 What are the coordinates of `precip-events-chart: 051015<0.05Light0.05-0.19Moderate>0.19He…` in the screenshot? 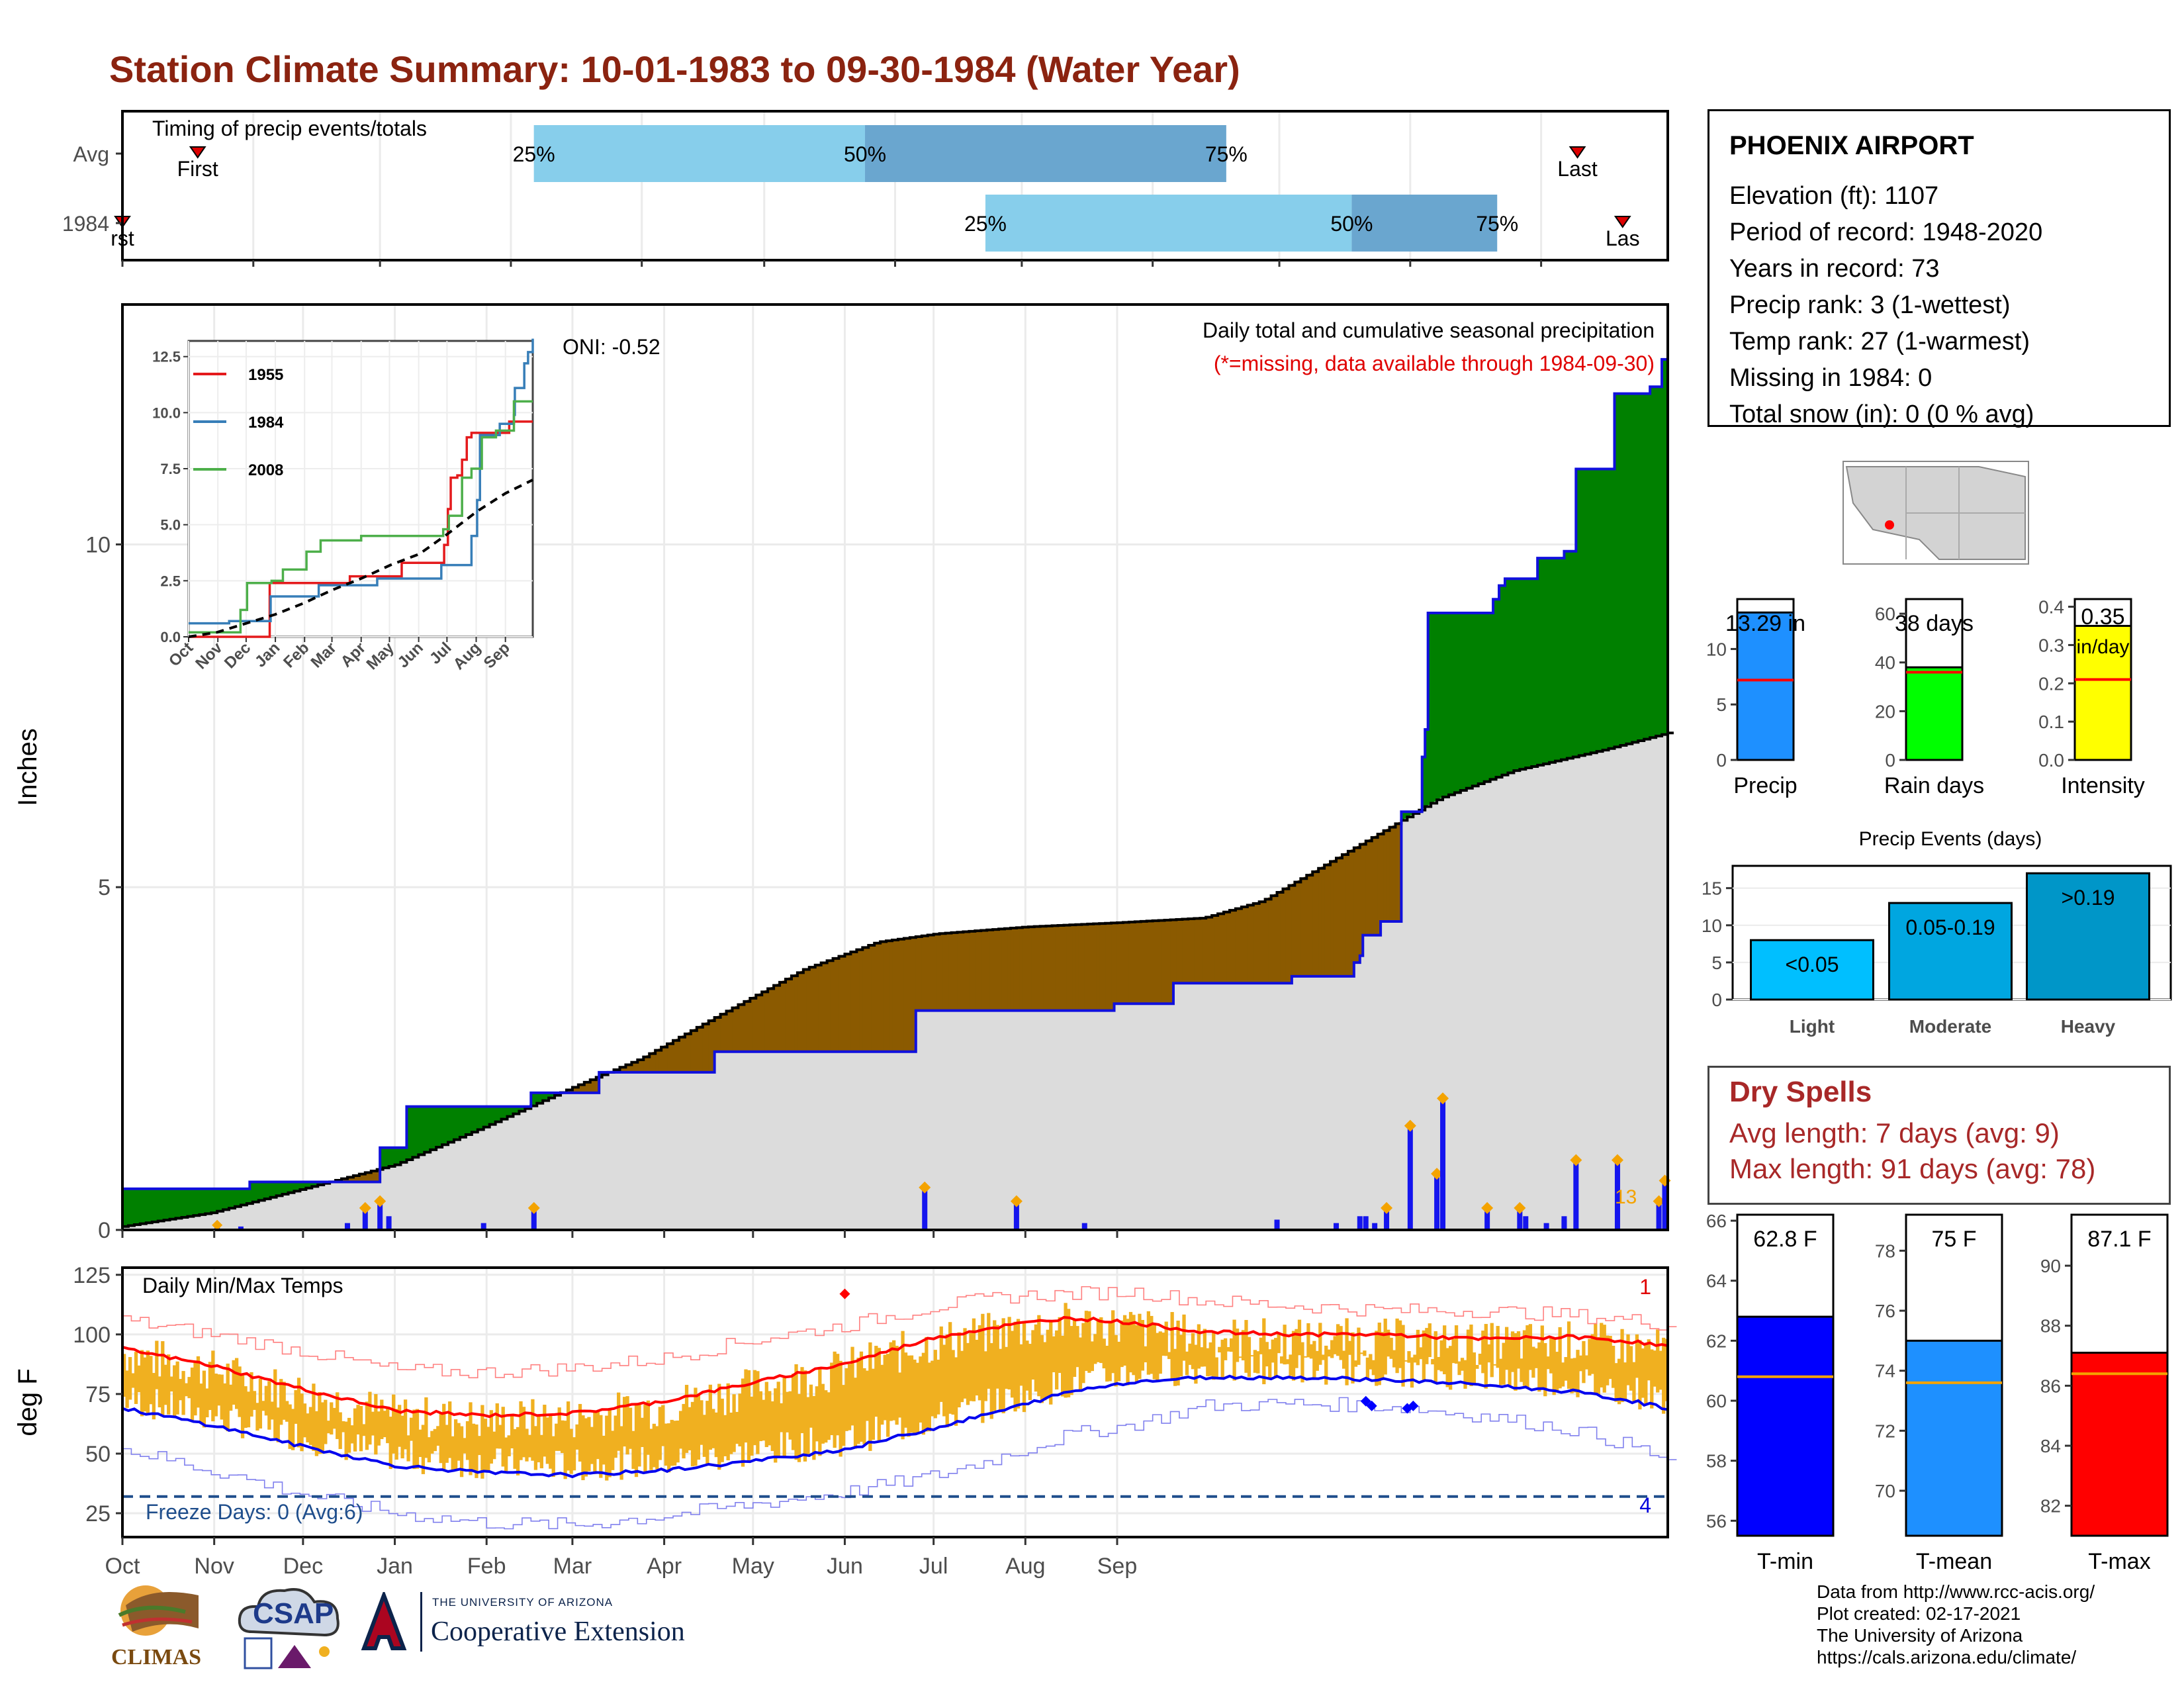 It's located at (1937, 932).